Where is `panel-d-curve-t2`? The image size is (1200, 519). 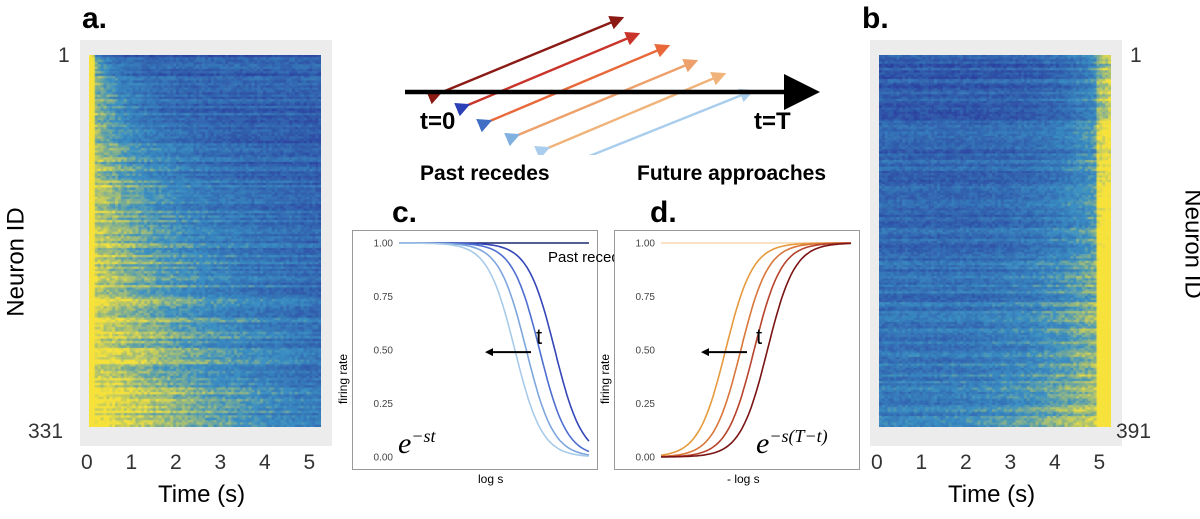 panel-d-curve-t2 is located at coordinates (755, 350).